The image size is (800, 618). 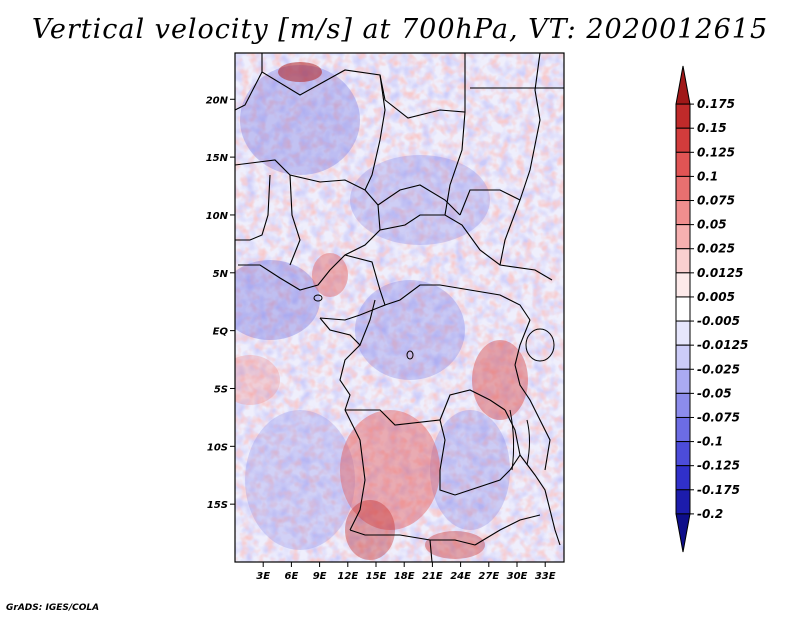 What do you see at coordinates (488, 576) in the screenshot?
I see `lon-label: 27E` at bounding box center [488, 576].